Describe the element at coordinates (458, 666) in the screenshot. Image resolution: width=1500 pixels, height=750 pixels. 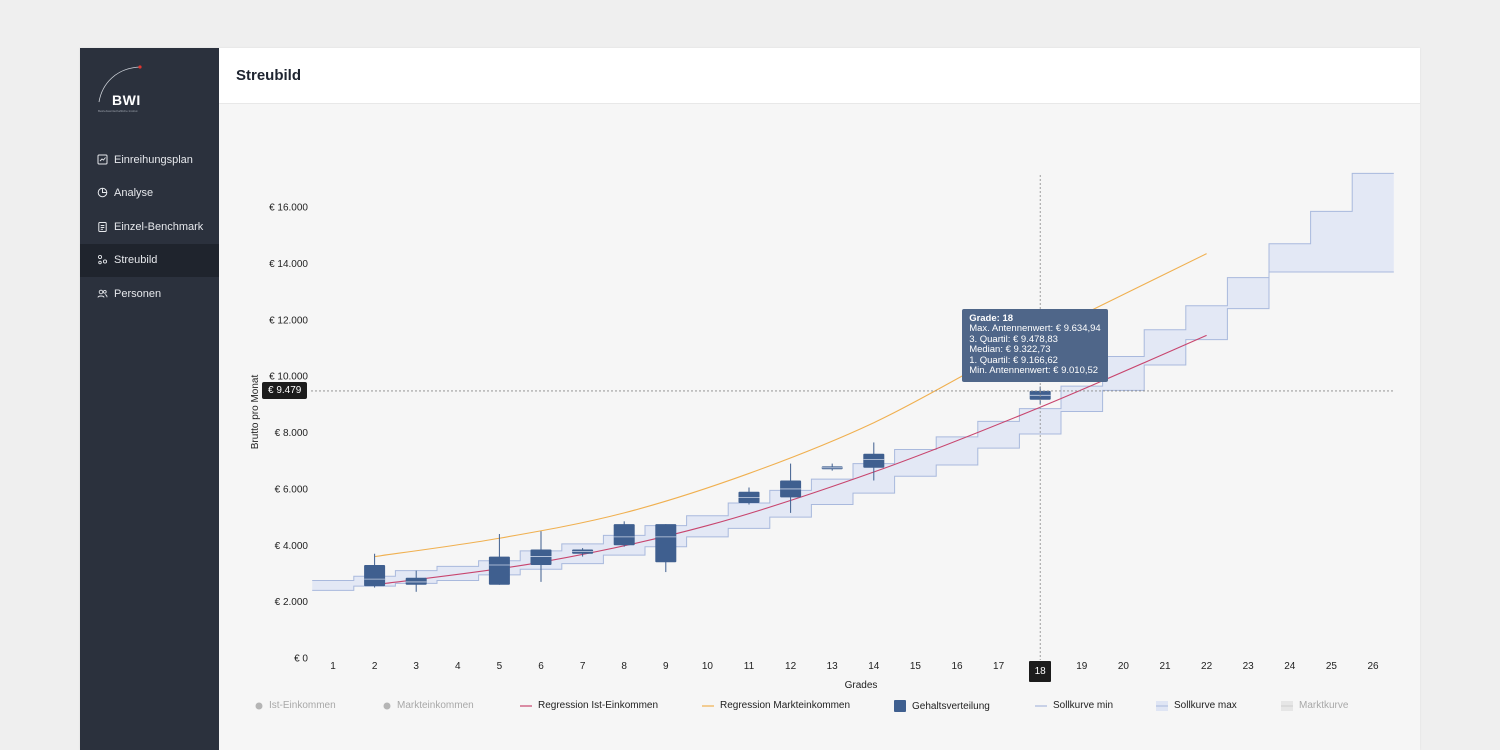
I see `x-tick-label: 4` at that location.